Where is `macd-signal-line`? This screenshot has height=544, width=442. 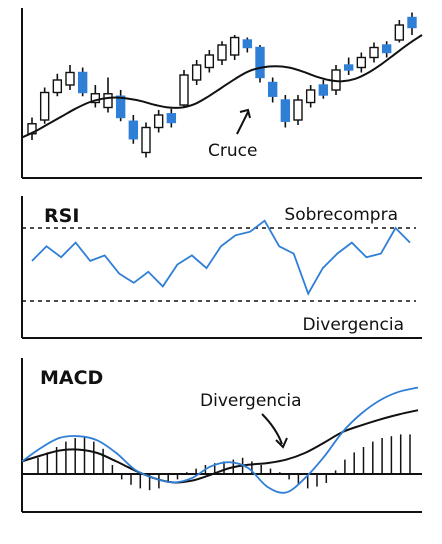 macd-signal-line is located at coordinates (220, 446).